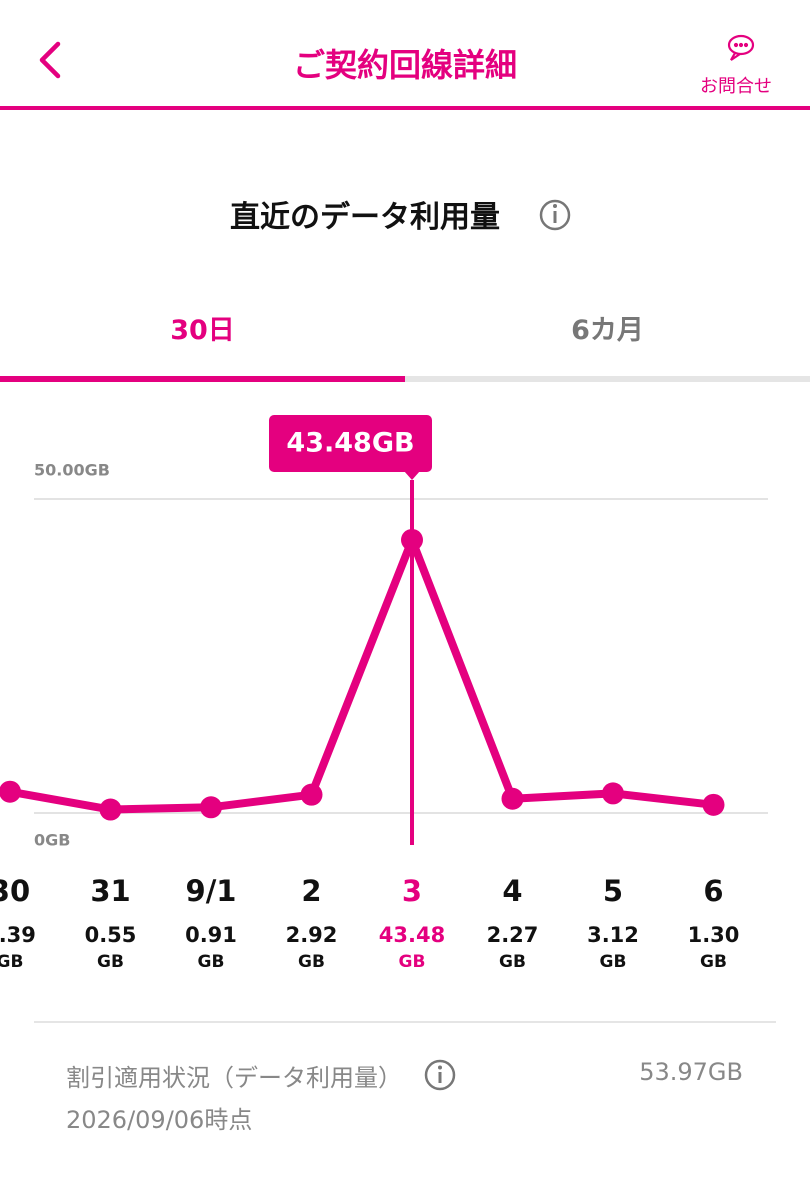 This screenshot has width=810, height=1200. Describe the element at coordinates (741, 47) in the screenshot. I see `contact-icon` at that location.